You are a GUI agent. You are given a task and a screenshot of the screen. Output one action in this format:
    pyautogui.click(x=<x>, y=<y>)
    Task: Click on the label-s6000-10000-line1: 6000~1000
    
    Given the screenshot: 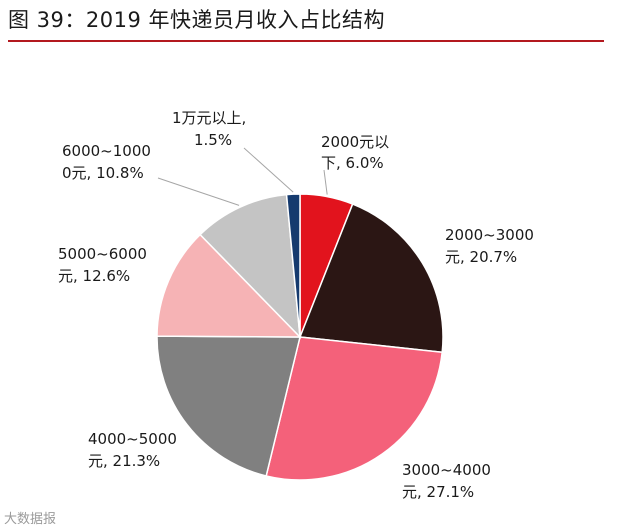 What is the action you would take?
    pyautogui.click(x=106, y=151)
    